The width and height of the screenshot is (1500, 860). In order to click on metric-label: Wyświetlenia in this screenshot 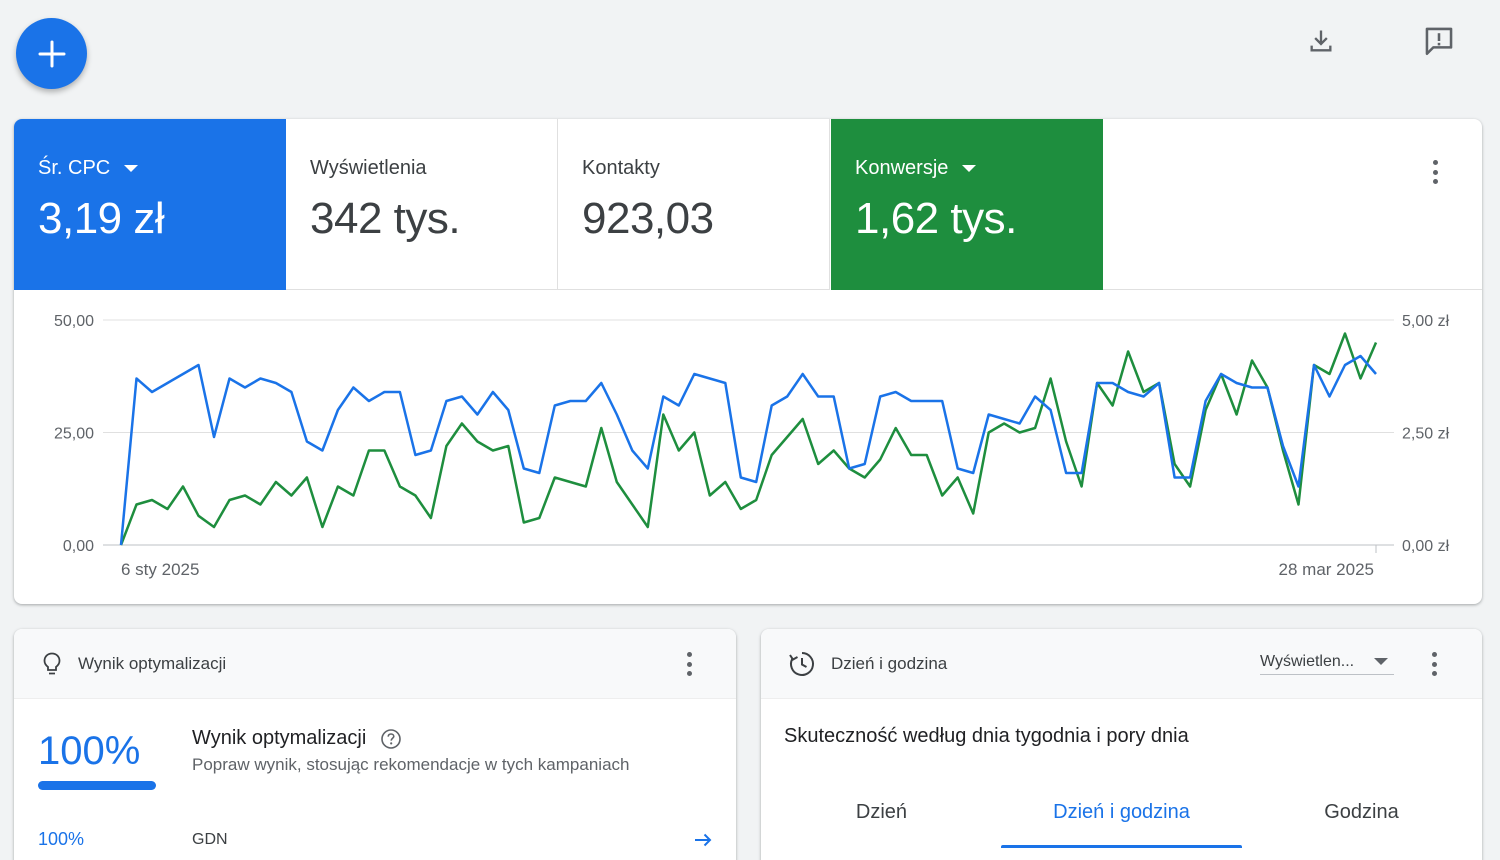, I will do `click(368, 168)`.